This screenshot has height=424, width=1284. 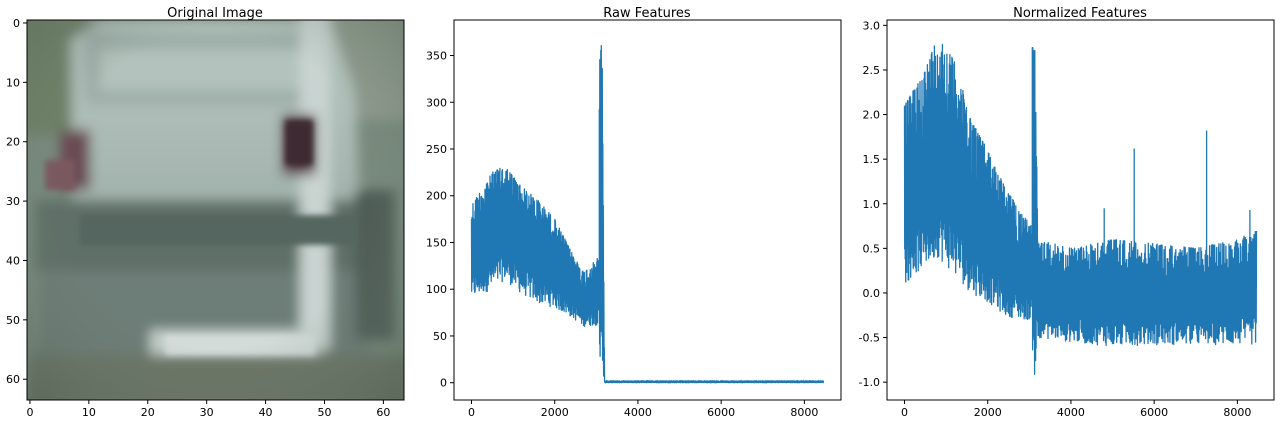 I want to click on y-tick-label: 30, so click(x=13, y=201).